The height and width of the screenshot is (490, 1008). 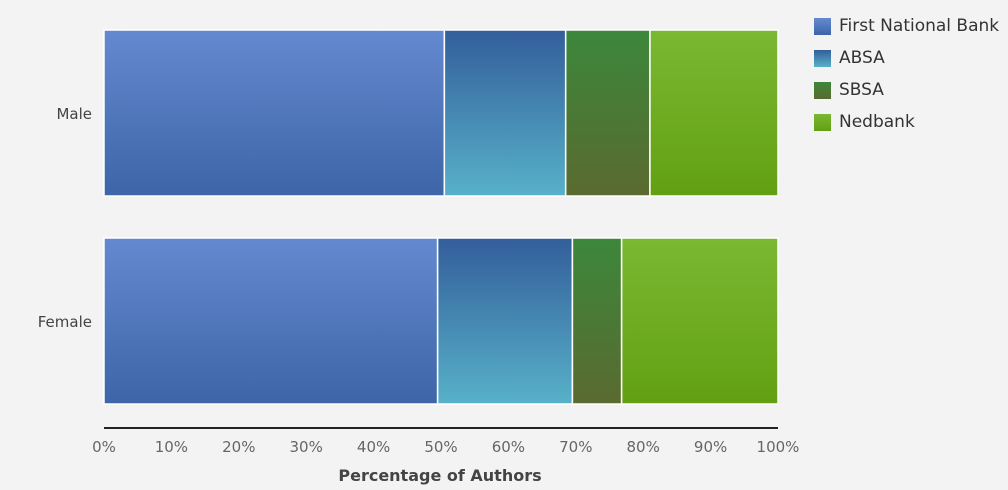 I want to click on bar-female-nedbank, so click(x=699, y=321).